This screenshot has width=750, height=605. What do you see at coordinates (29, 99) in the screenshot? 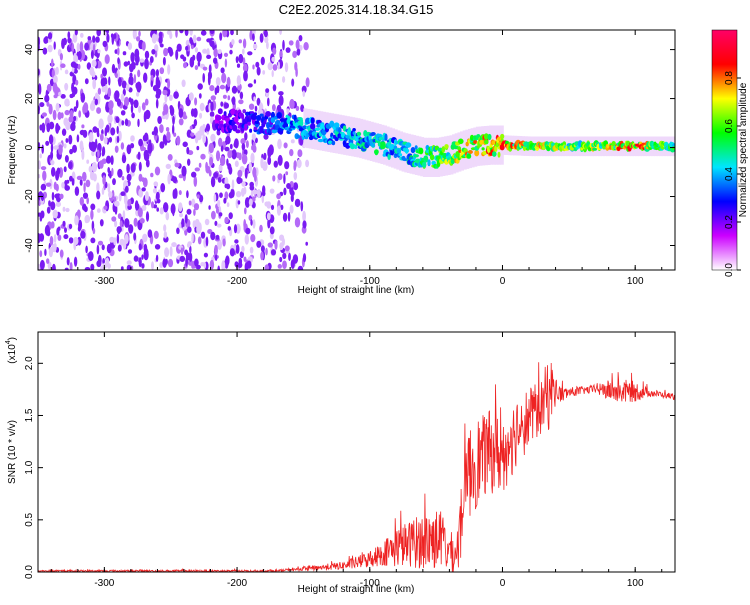
I see `spectrogram-y-tick-label: 20` at bounding box center [29, 99].